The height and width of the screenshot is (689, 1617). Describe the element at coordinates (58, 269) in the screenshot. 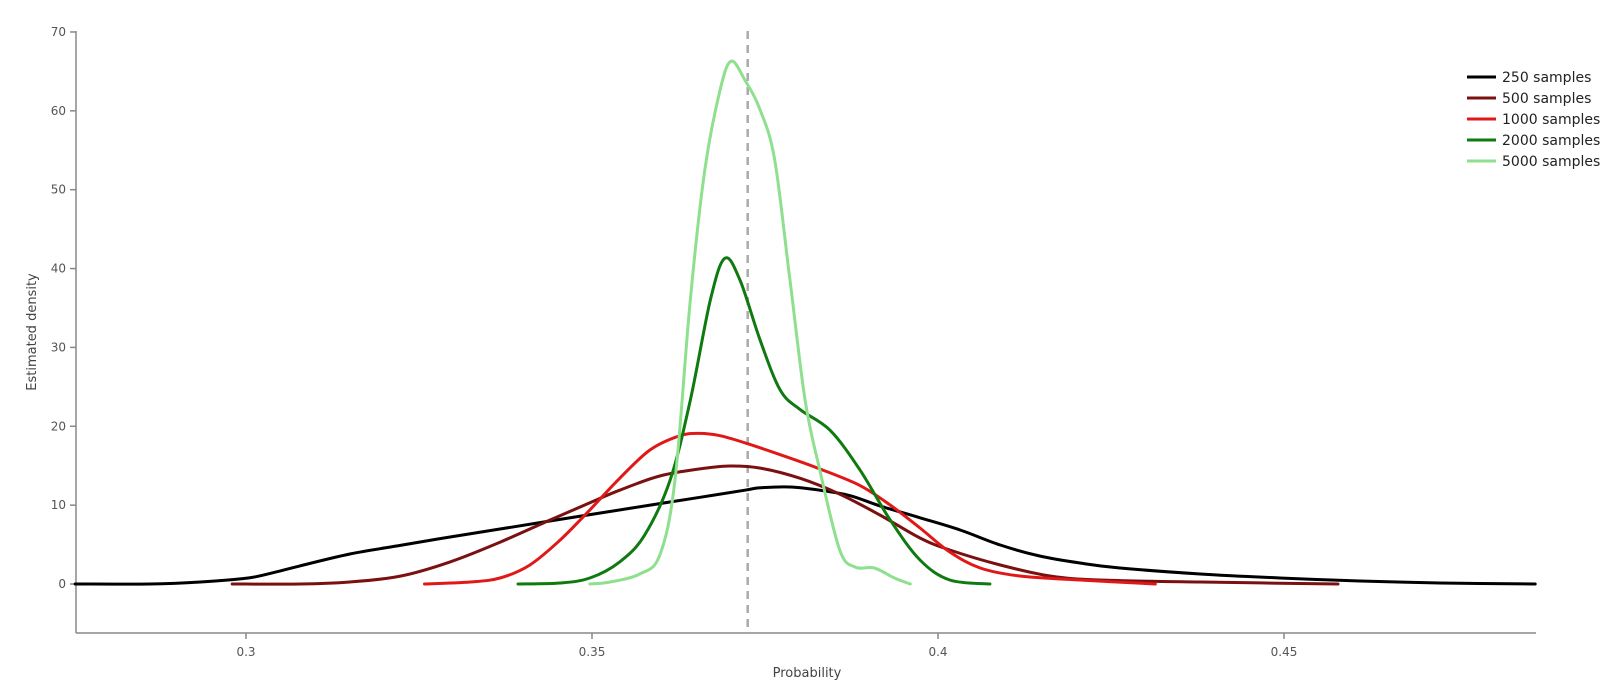

I see `y-tick-label: 40` at that location.